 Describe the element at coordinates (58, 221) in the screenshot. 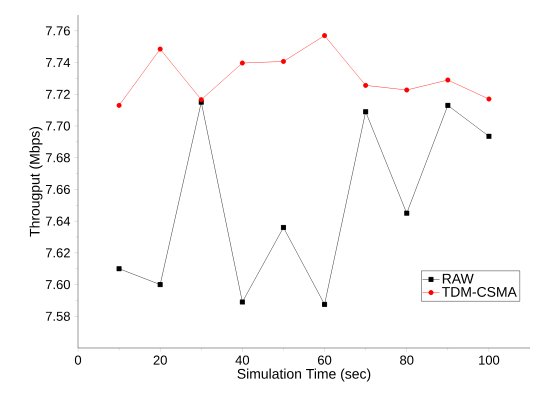

I see `y-tick-label: 7.64` at that location.